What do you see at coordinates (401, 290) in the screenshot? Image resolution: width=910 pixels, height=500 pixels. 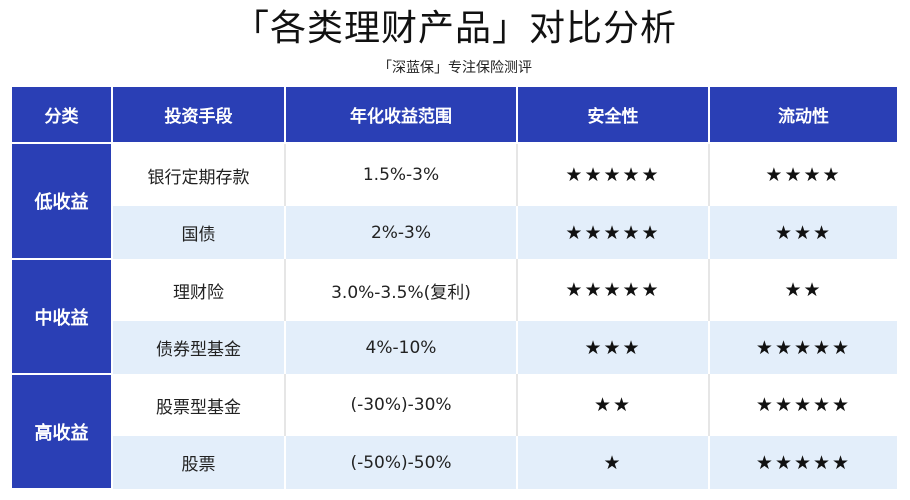 I see `return-range-cell: 3.0%-3.5%(复利)` at bounding box center [401, 290].